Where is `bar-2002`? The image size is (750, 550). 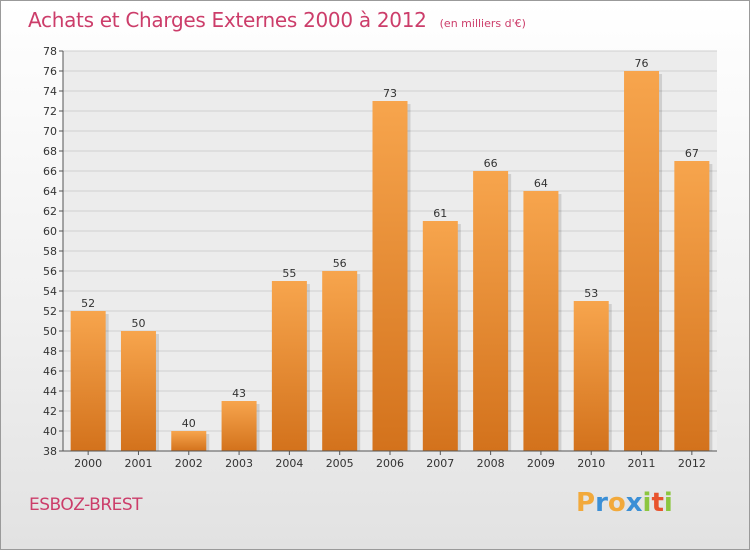
bar-2002 is located at coordinates (189, 441).